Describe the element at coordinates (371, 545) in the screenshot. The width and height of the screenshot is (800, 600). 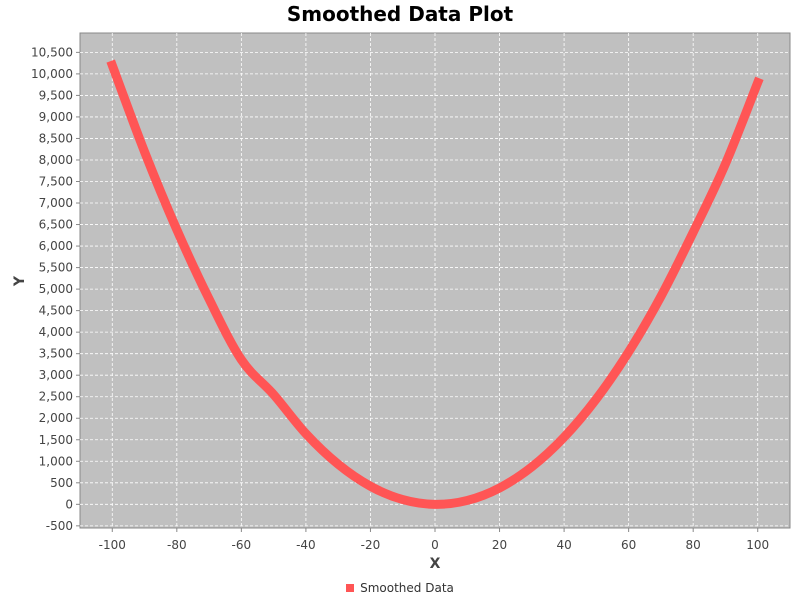
I see `x-tick-label: -20` at that location.